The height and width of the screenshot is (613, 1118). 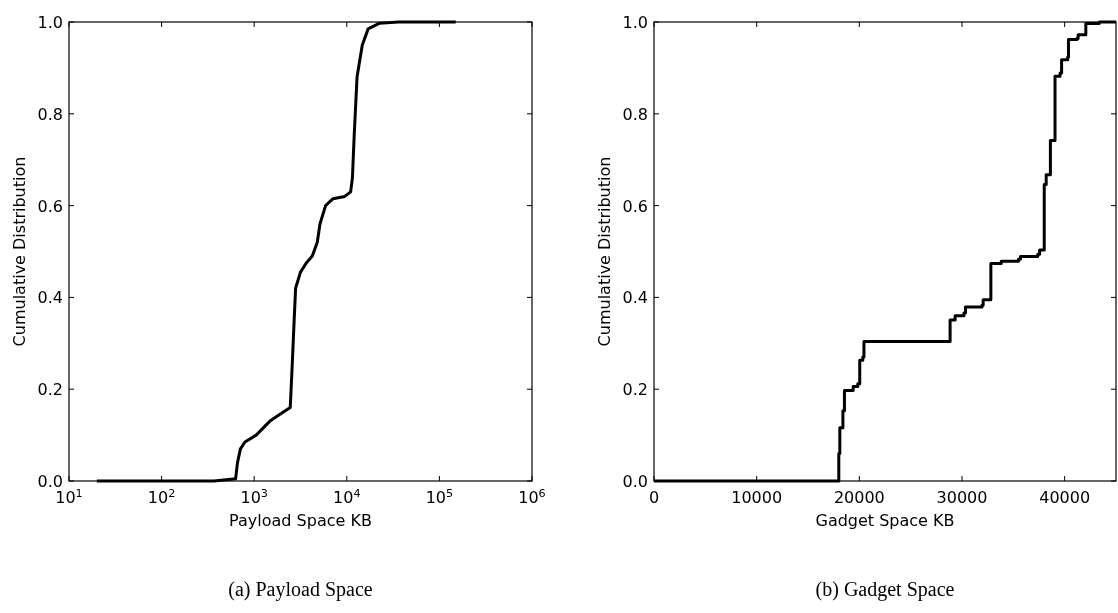 What do you see at coordinates (300, 520) in the screenshot?
I see `x-axis-title: Payload Space KB` at bounding box center [300, 520].